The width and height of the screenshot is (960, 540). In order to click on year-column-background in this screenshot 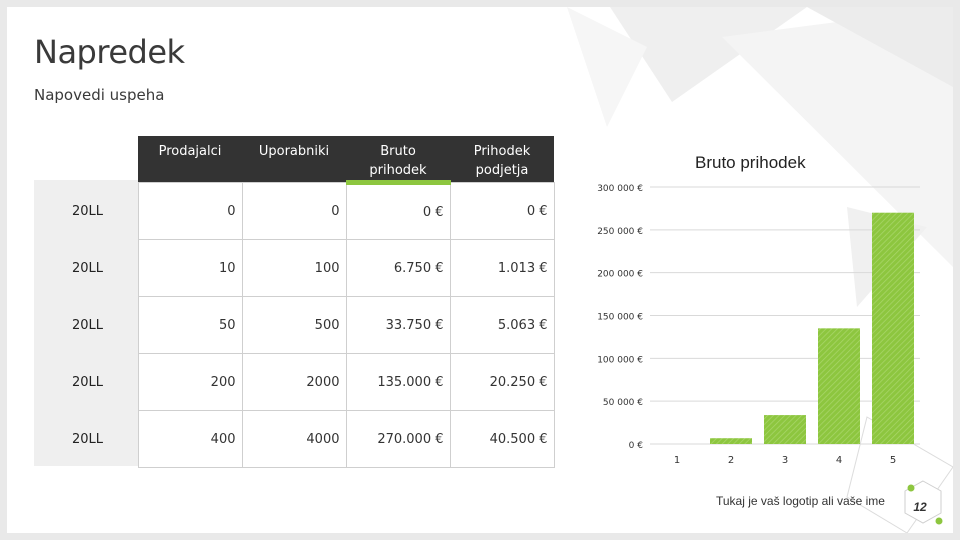, I will do `click(86, 323)`.